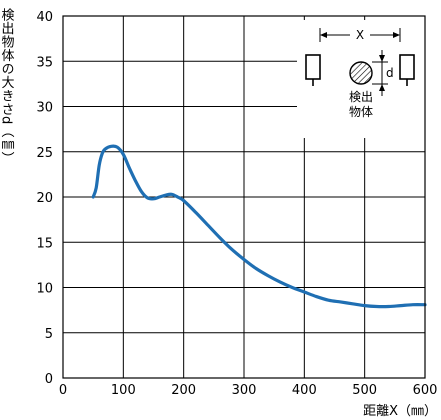  Describe the element at coordinates (63, 390) in the screenshot. I see `x-tick-label: 0` at that location.